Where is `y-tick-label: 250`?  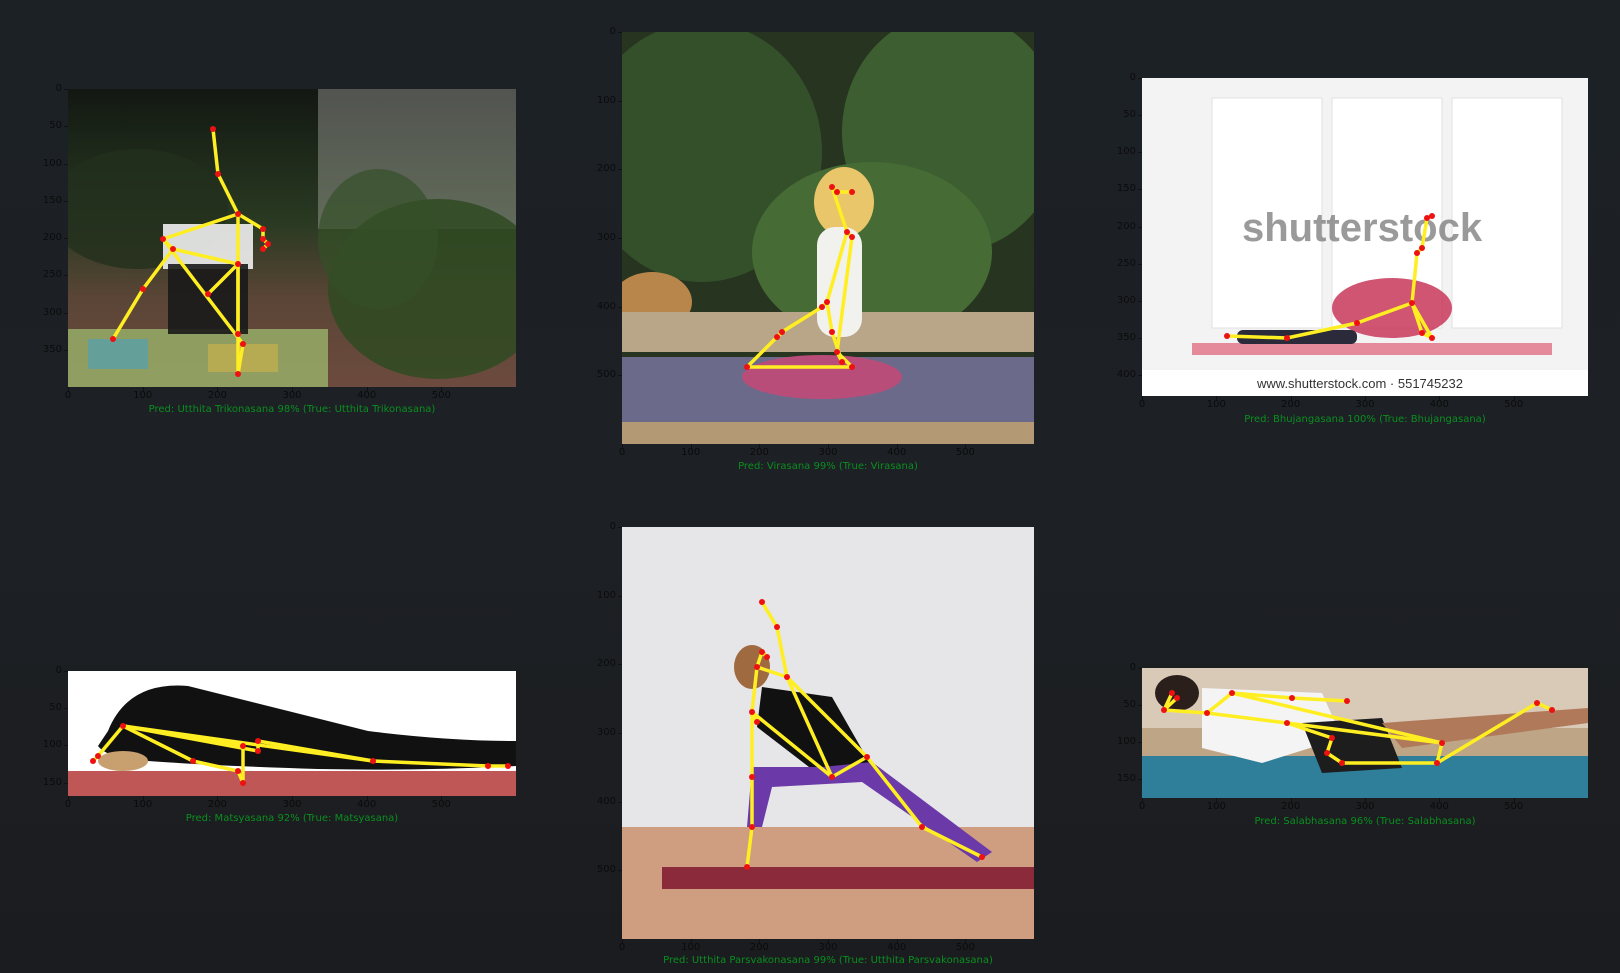 y-tick-label: 250 is located at coordinates (1126, 263).